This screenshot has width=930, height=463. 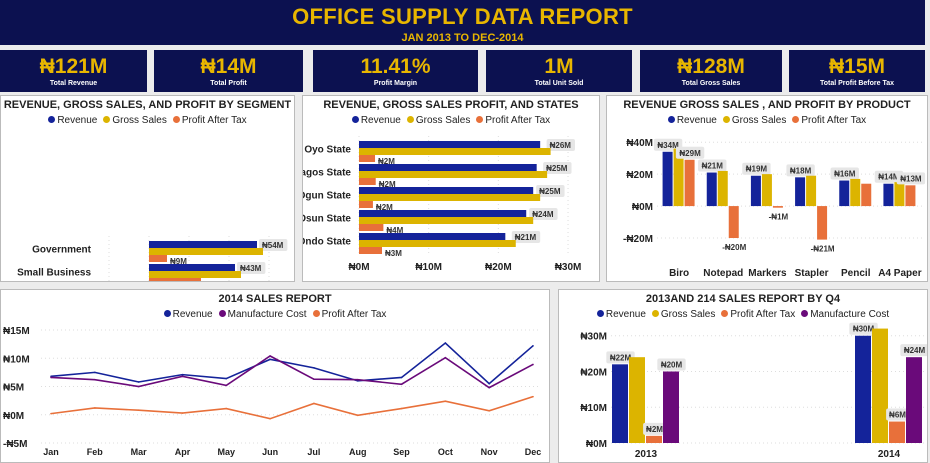 I want to click on x-tick-label: ₦10M, so click(x=428, y=267).